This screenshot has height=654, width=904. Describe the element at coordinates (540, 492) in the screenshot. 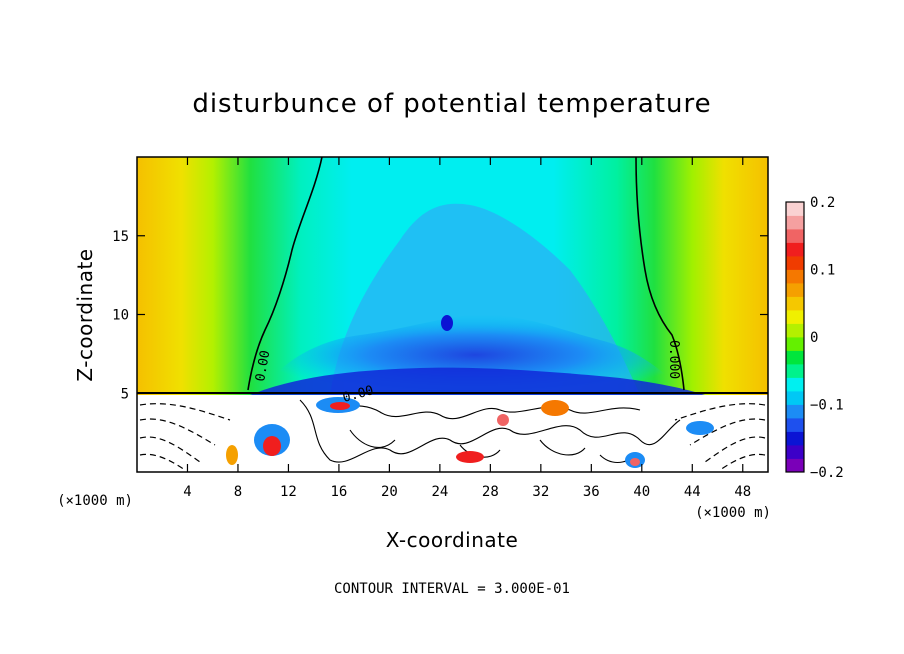

I see `x-tick-label: 32` at that location.